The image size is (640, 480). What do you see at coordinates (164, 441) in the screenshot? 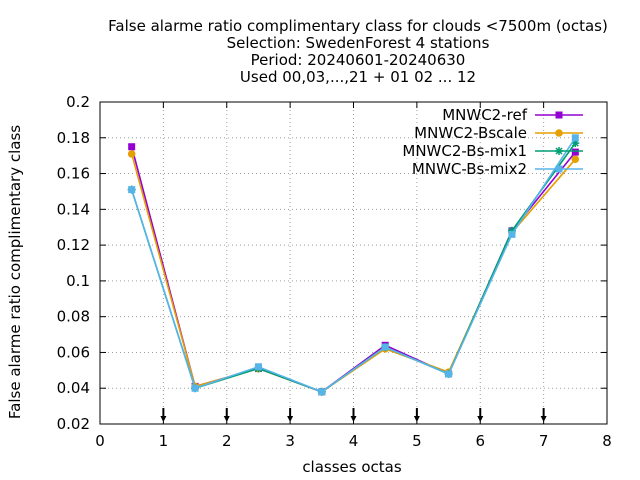
I see `x-tick-label: 1` at bounding box center [164, 441].